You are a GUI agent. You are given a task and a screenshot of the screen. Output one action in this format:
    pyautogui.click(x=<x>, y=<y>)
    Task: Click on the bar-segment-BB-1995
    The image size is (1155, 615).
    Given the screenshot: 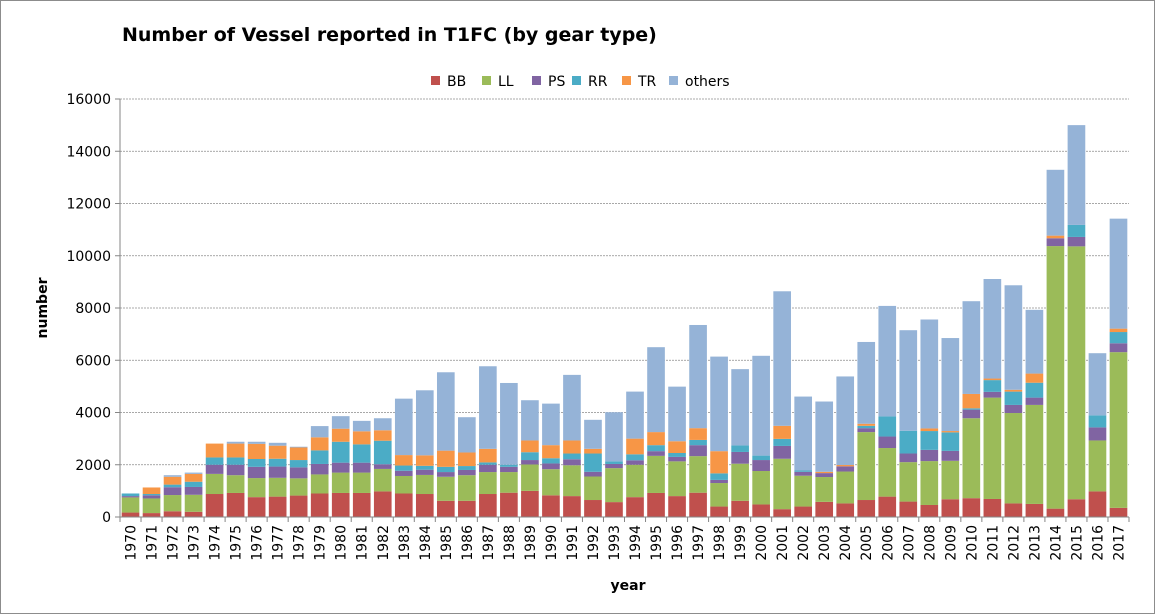 What is the action you would take?
    pyautogui.click(x=656, y=504)
    